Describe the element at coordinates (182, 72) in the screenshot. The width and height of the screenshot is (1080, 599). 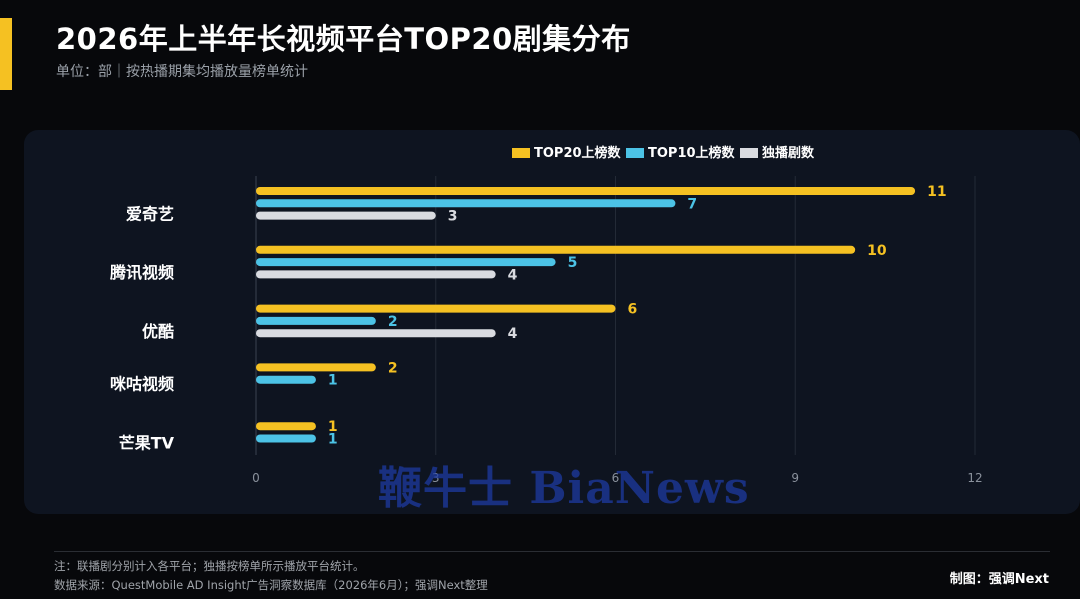
I see `page-subtitle: 单位：部｜按热播期集均播放量榜单统计` at that location.